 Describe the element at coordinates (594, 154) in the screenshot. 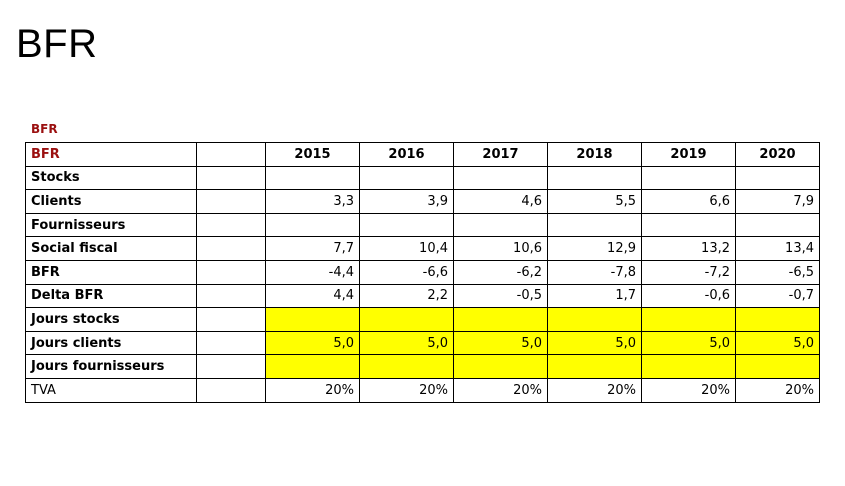

I see `year-2018: 2018` at that location.